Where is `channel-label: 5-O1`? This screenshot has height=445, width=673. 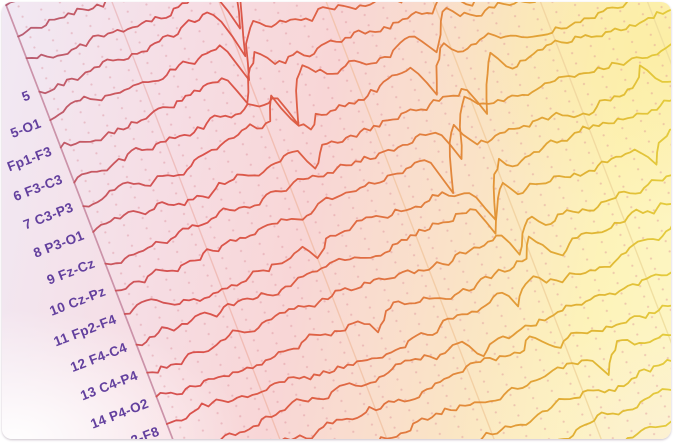
channel-label: 5-O1 is located at coordinates (25, 128).